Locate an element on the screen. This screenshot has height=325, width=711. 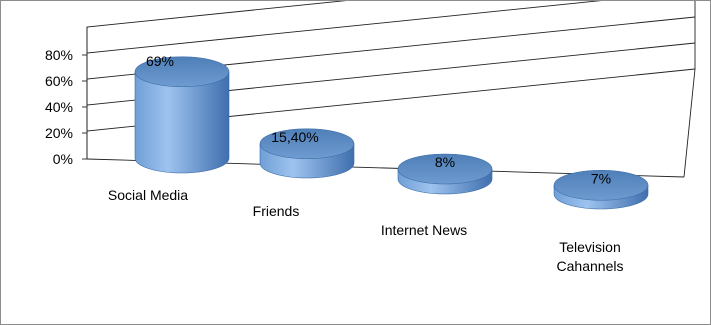
floor-right-edge is located at coordinates (689, 123).